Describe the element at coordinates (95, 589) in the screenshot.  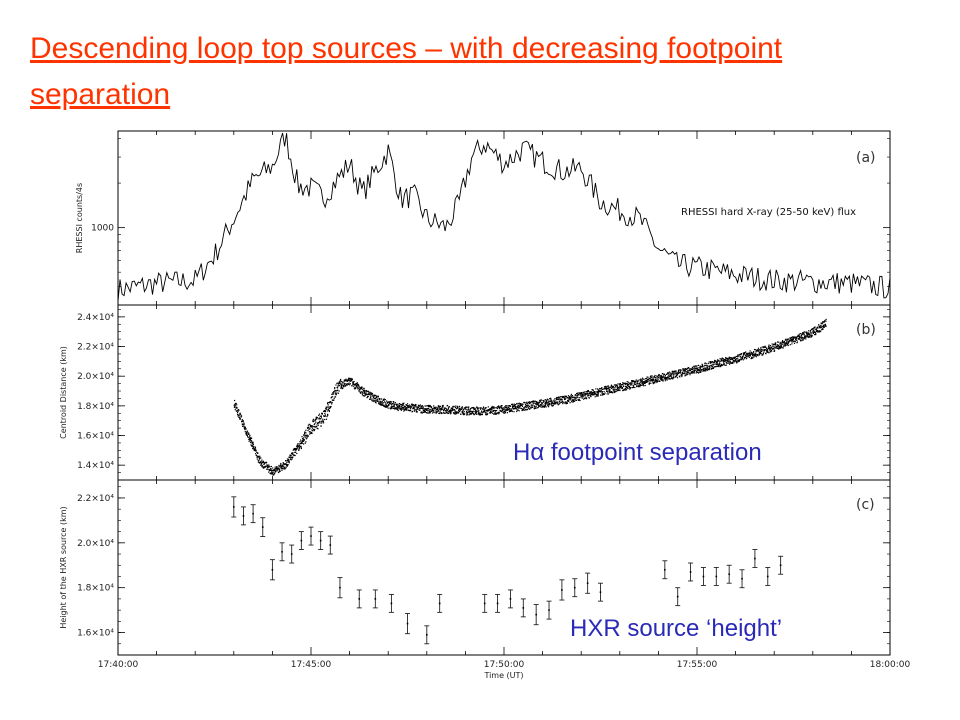
I see `y-tick-label: 1.8×10⁴` at that location.